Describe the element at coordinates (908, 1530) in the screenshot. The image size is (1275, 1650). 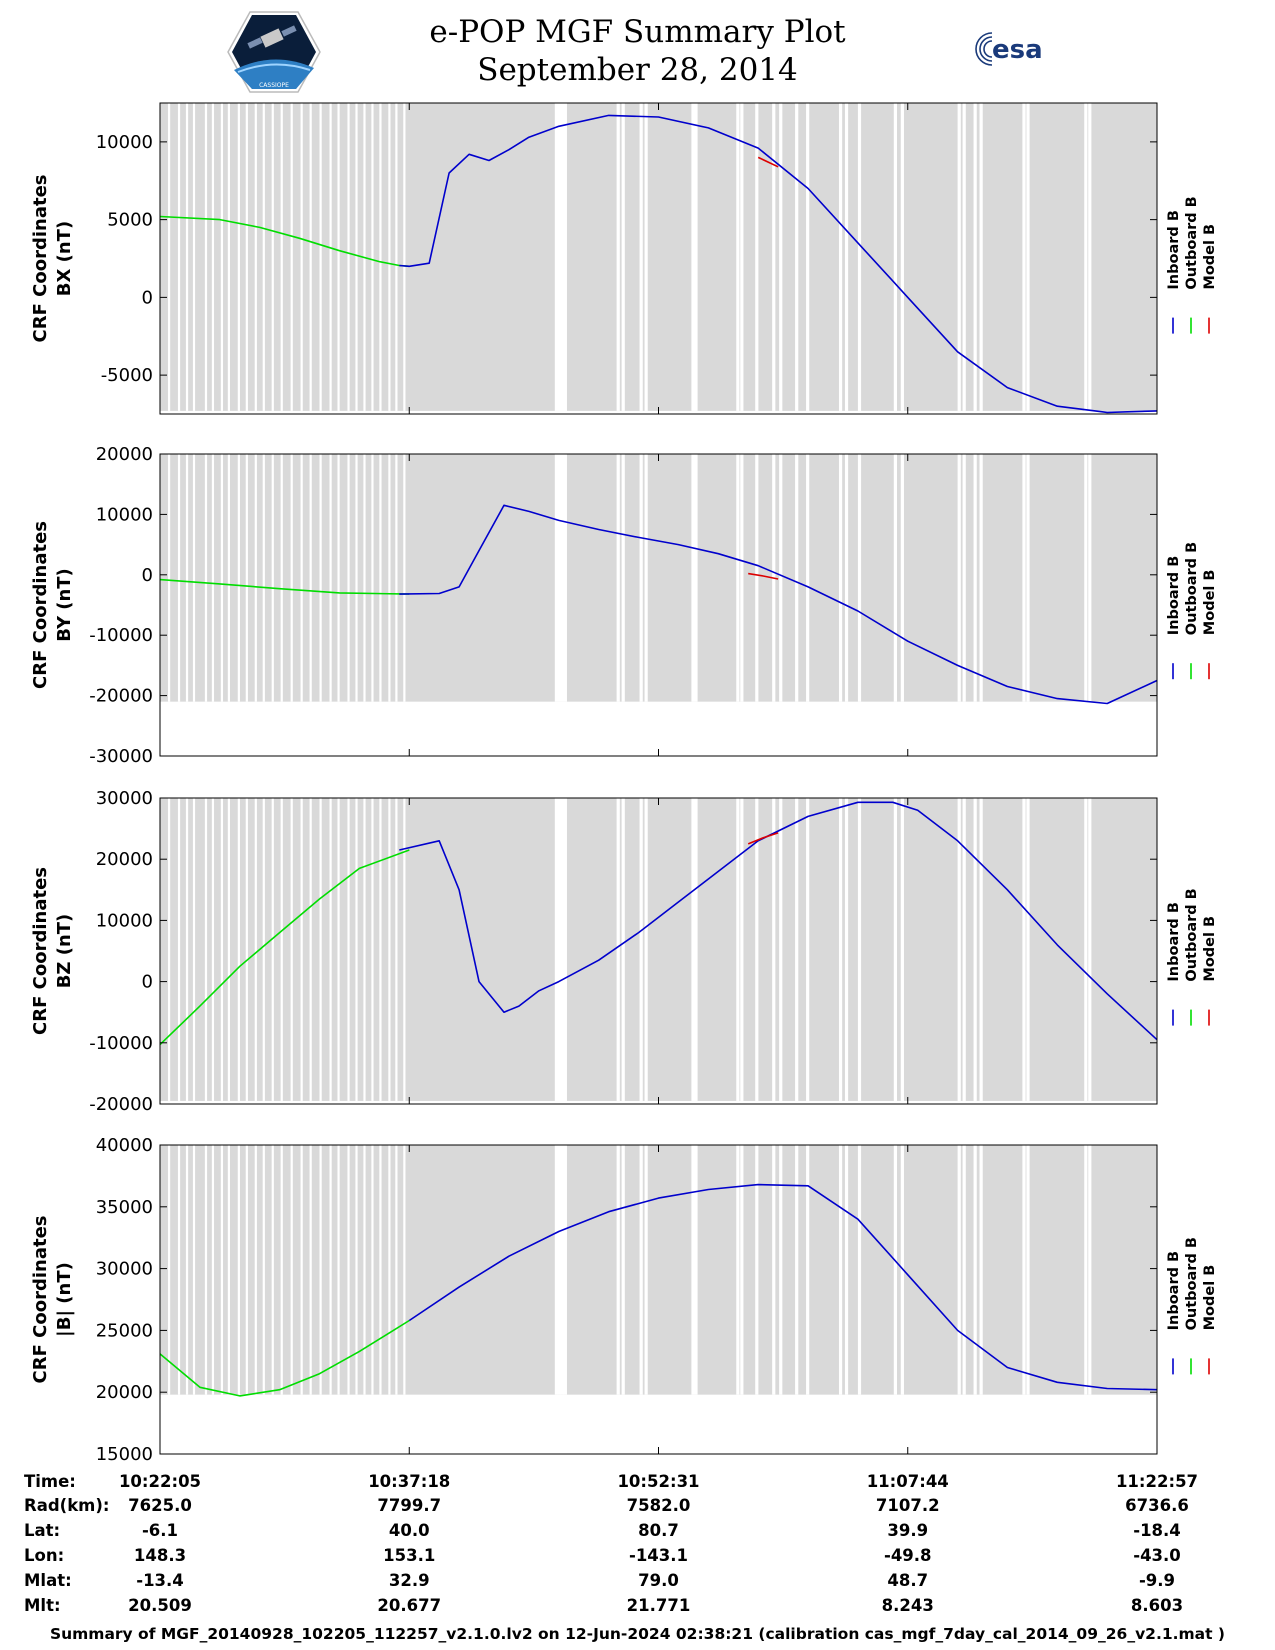
I see `time-axis-value: 39.9` at that location.